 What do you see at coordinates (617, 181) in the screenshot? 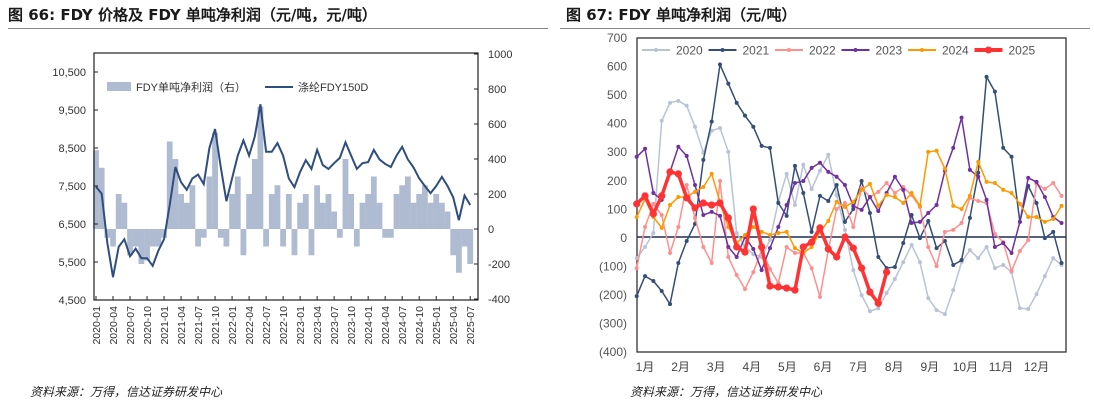
I see `y-axis-label: 200` at bounding box center [617, 181].